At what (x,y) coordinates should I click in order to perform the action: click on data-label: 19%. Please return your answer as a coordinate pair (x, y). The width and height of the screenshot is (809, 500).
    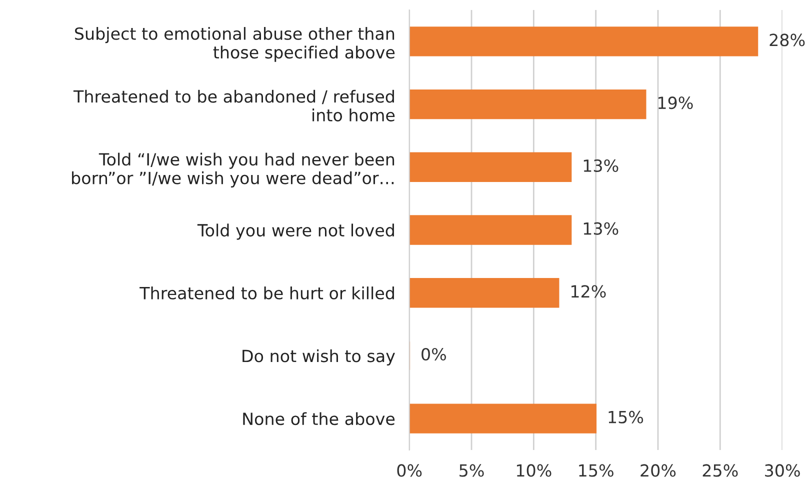
    Looking at the image, I should click on (675, 103).